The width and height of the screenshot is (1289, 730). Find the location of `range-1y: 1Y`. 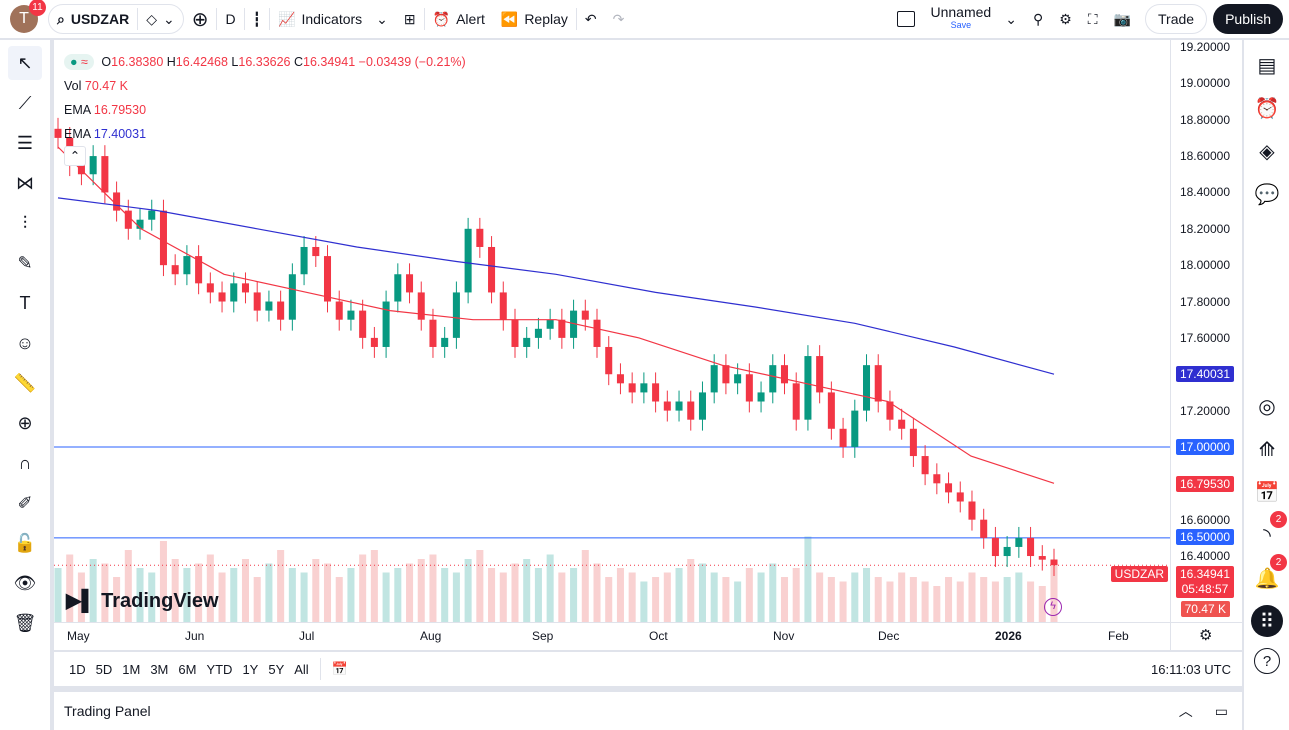

range-1y: 1Y is located at coordinates (250, 669).